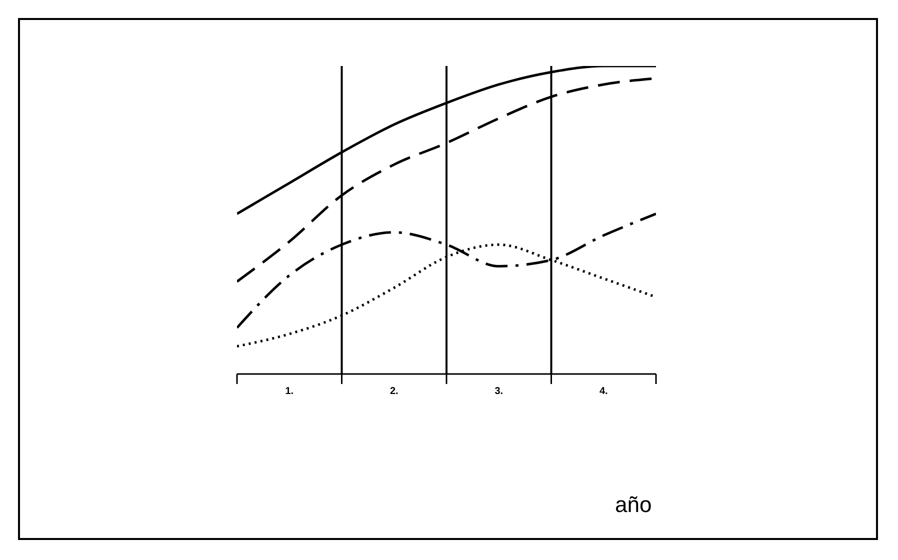 This screenshot has width=898, height=560. What do you see at coordinates (603, 391) in the screenshot?
I see `x-tick-label: 4.` at bounding box center [603, 391].